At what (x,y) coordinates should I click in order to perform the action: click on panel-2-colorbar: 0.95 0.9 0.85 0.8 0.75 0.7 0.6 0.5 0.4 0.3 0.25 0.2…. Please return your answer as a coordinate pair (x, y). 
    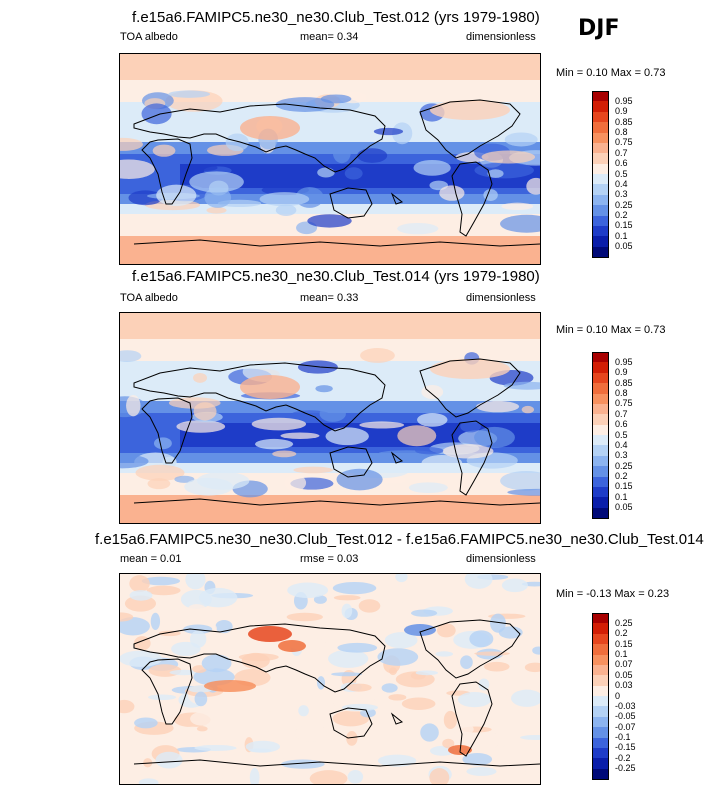
    Looking at the image, I should click on (622, 435).